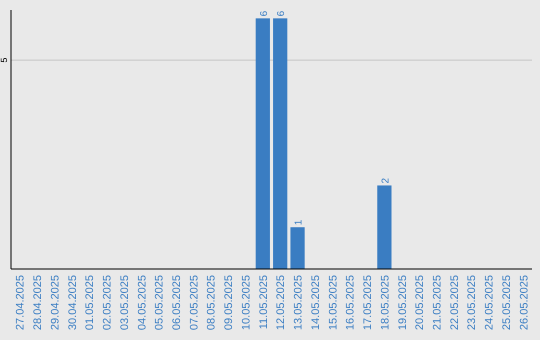 This screenshot has height=340, width=540. I want to click on x-tick-label: 15.05.2025, so click(333, 302).